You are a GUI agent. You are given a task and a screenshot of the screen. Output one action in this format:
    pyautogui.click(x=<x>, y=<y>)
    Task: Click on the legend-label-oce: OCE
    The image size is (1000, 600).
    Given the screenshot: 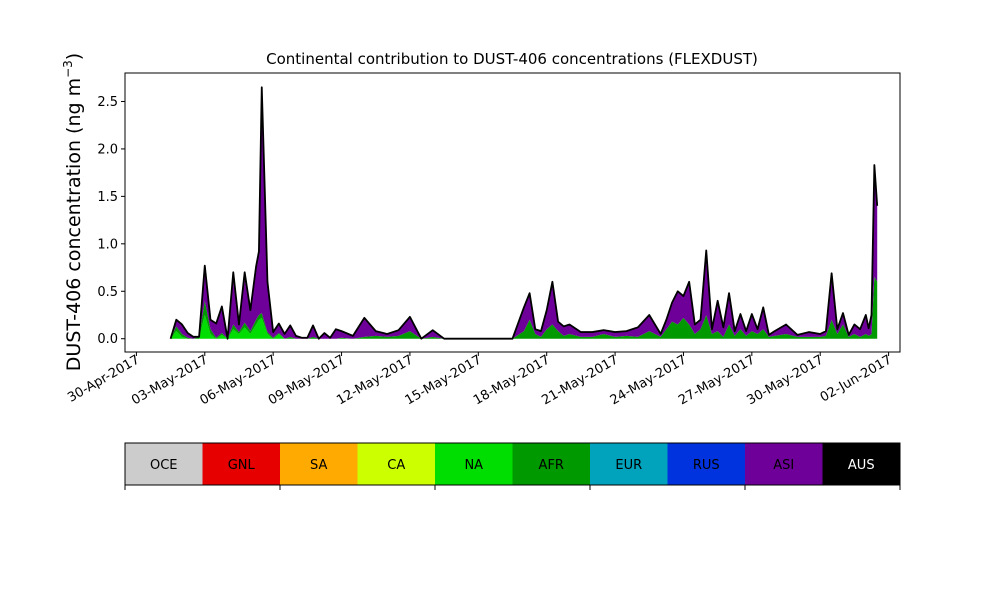 What is the action you would take?
    pyautogui.click(x=164, y=465)
    